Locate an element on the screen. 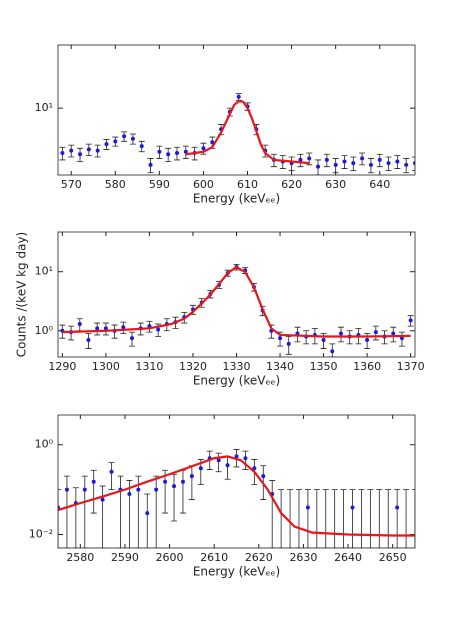 The width and height of the screenshot is (458, 620). plot-area is located at coordinates (236, 498).